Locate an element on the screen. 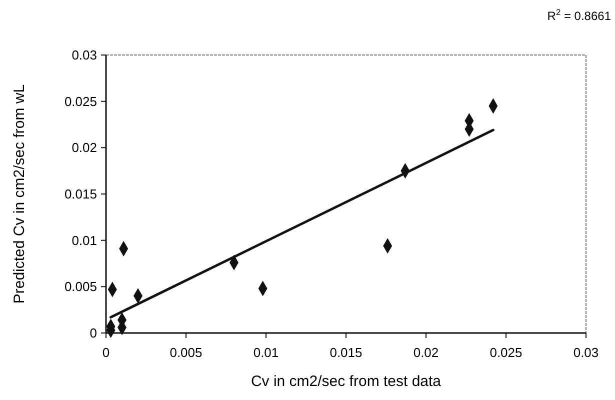 This screenshot has height=400, width=615. y-tick-label: 0.02 is located at coordinates (84, 148).